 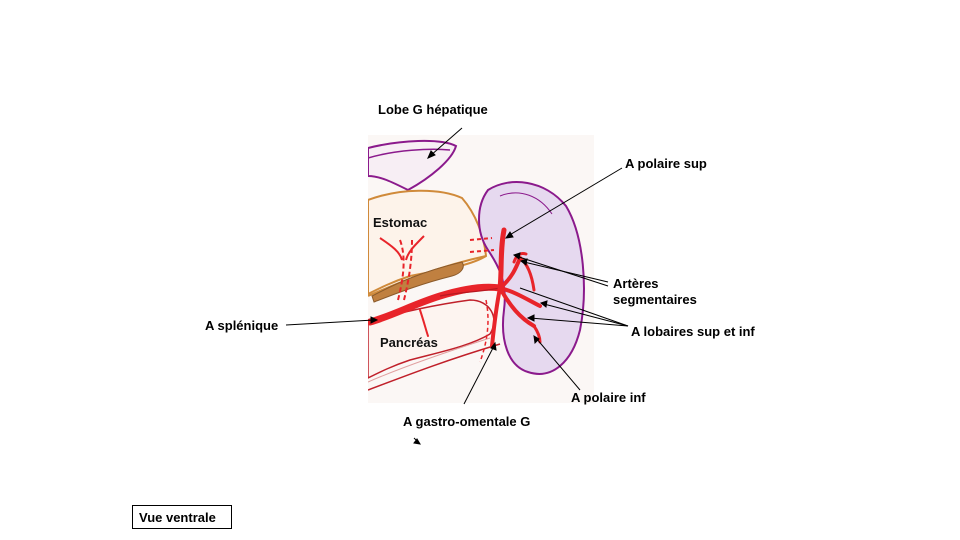 I want to click on pancreas, so click(x=431, y=339).